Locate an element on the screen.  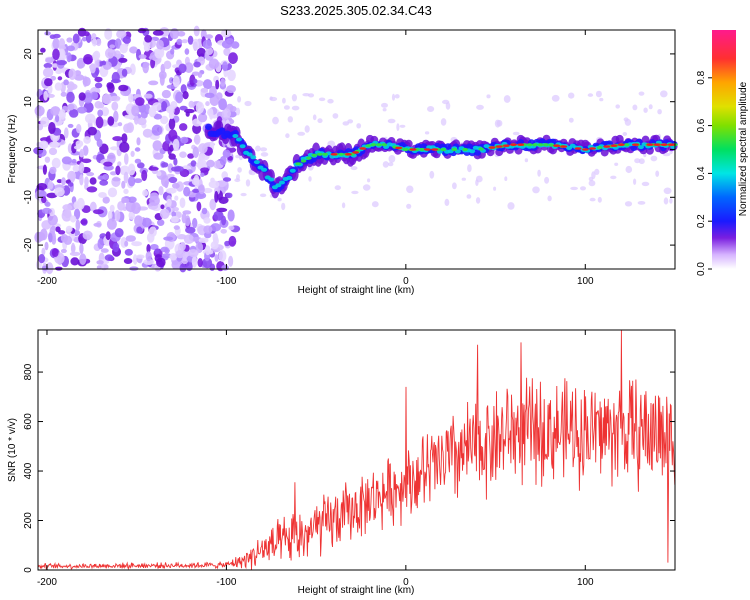
spectrogram-y-tick-label: 20 is located at coordinates (28, 54).